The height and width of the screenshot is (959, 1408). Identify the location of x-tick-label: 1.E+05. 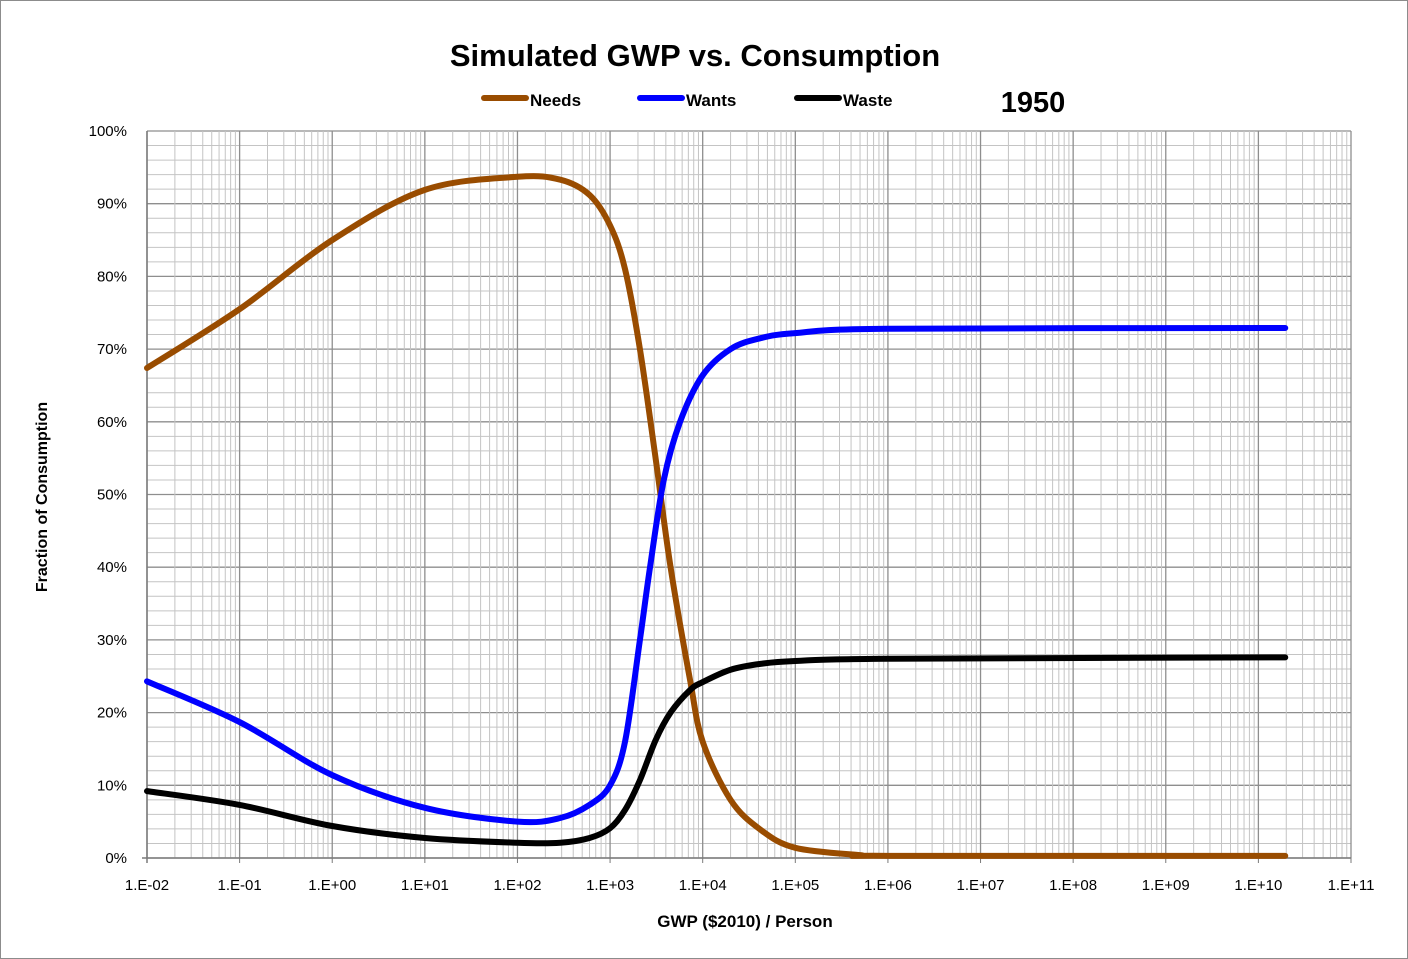
(795, 885).